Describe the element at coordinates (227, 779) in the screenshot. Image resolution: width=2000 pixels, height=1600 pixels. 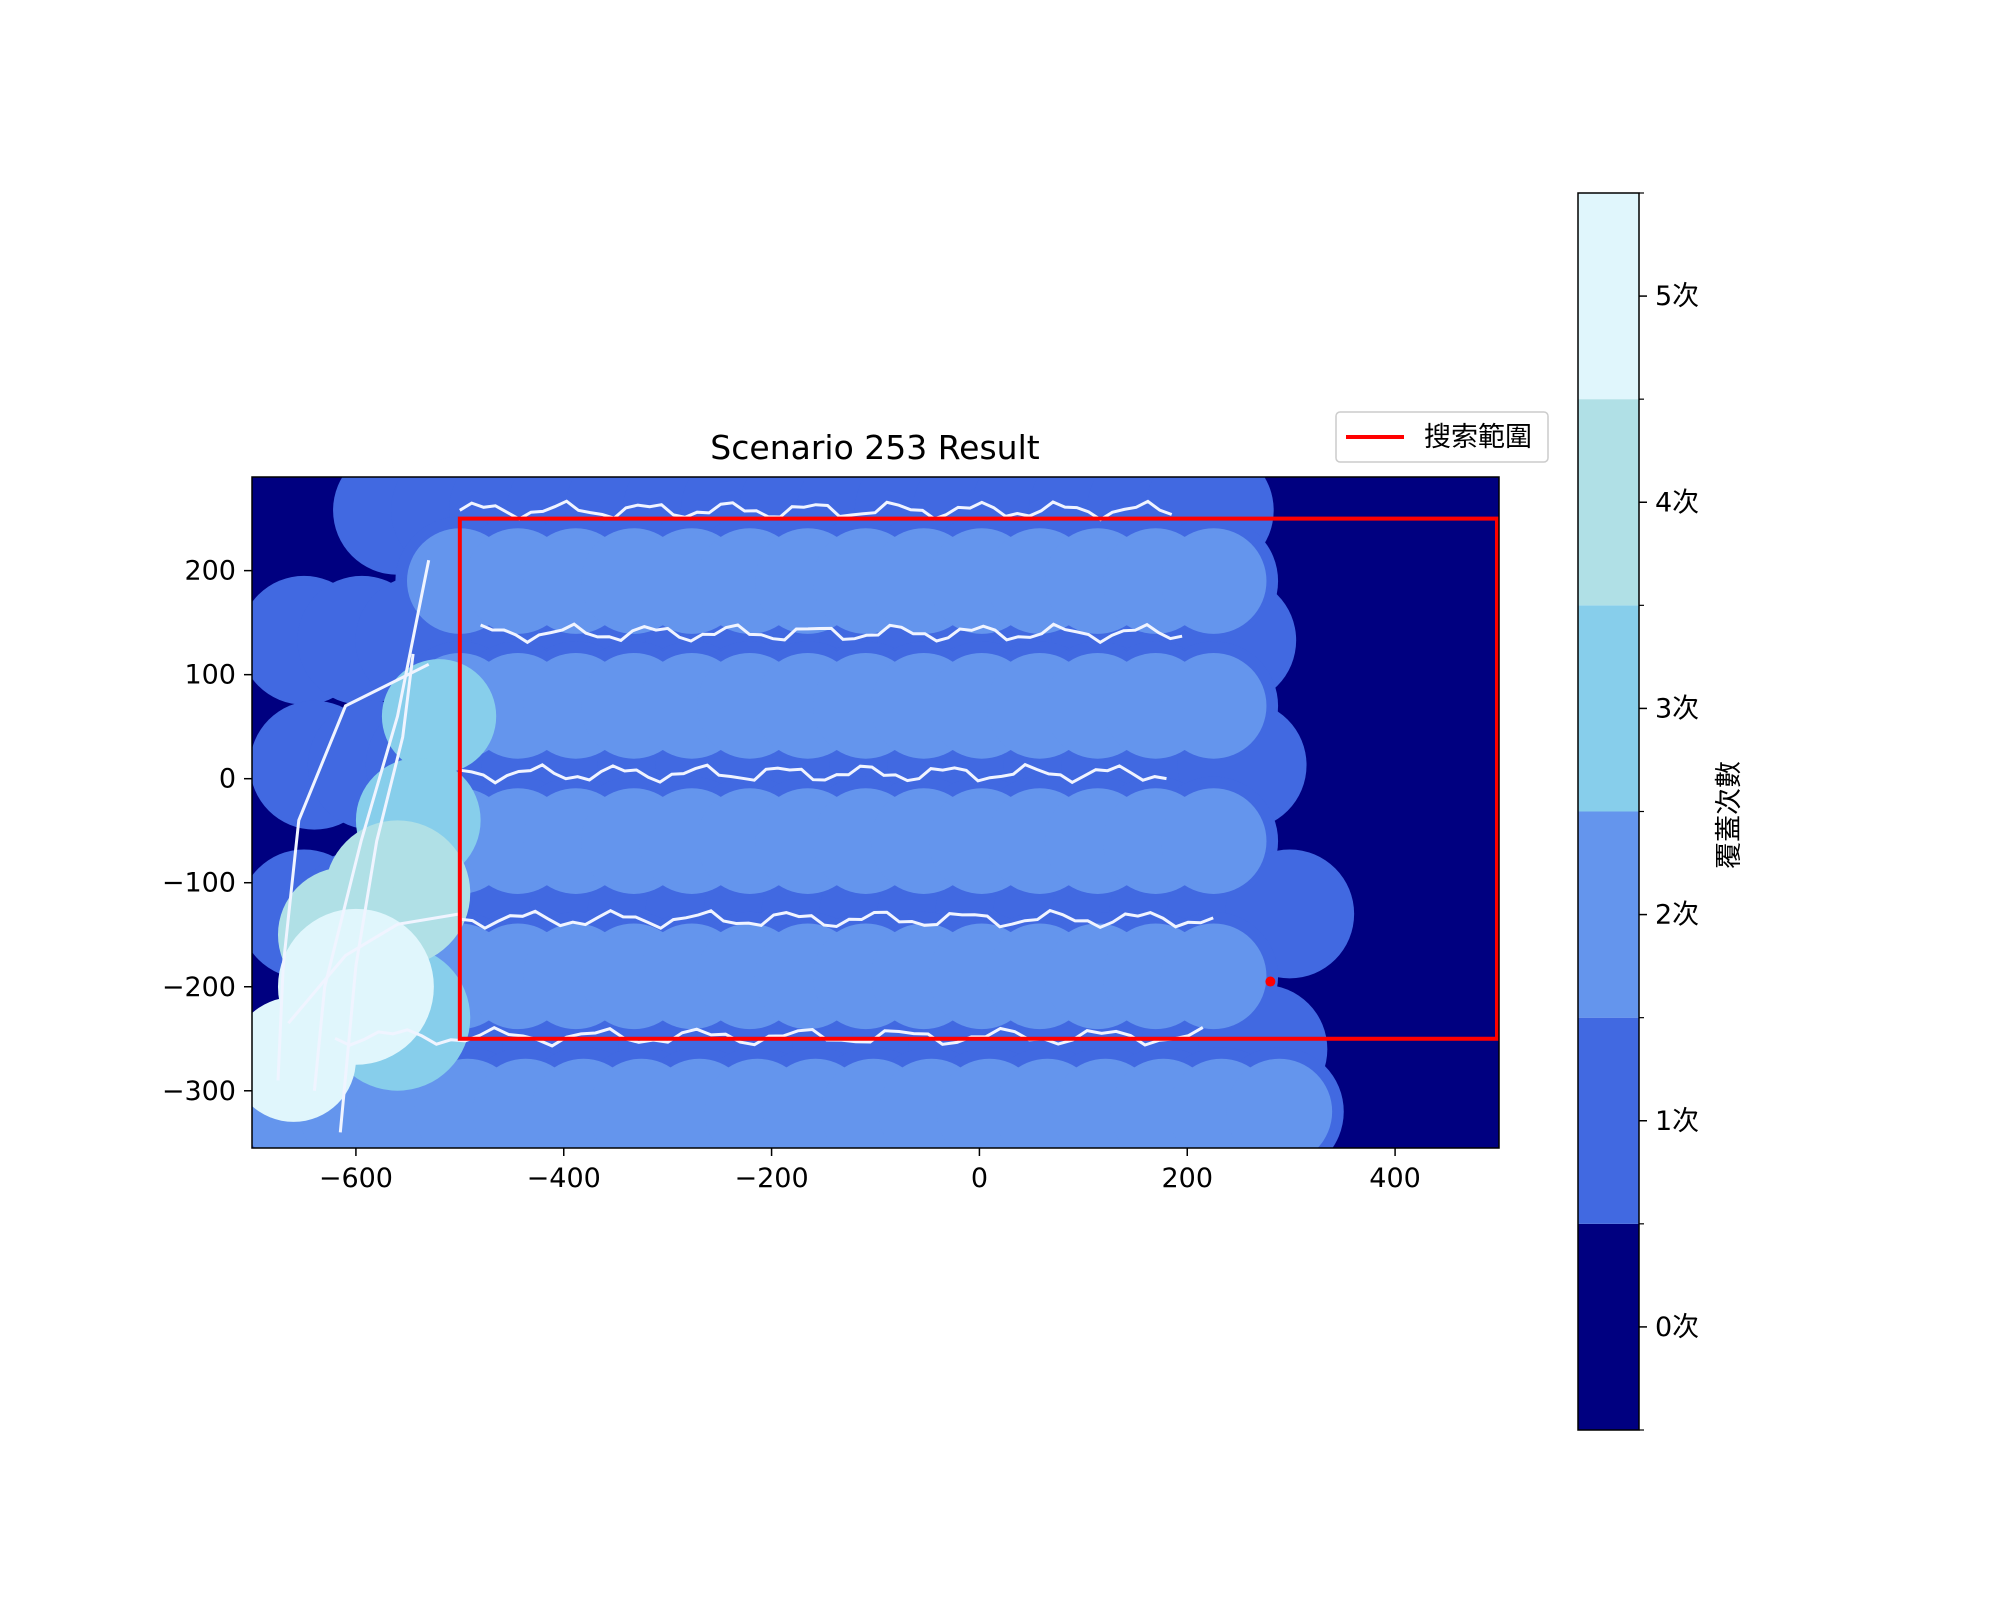
I see `y-tick-label: 0` at that location.